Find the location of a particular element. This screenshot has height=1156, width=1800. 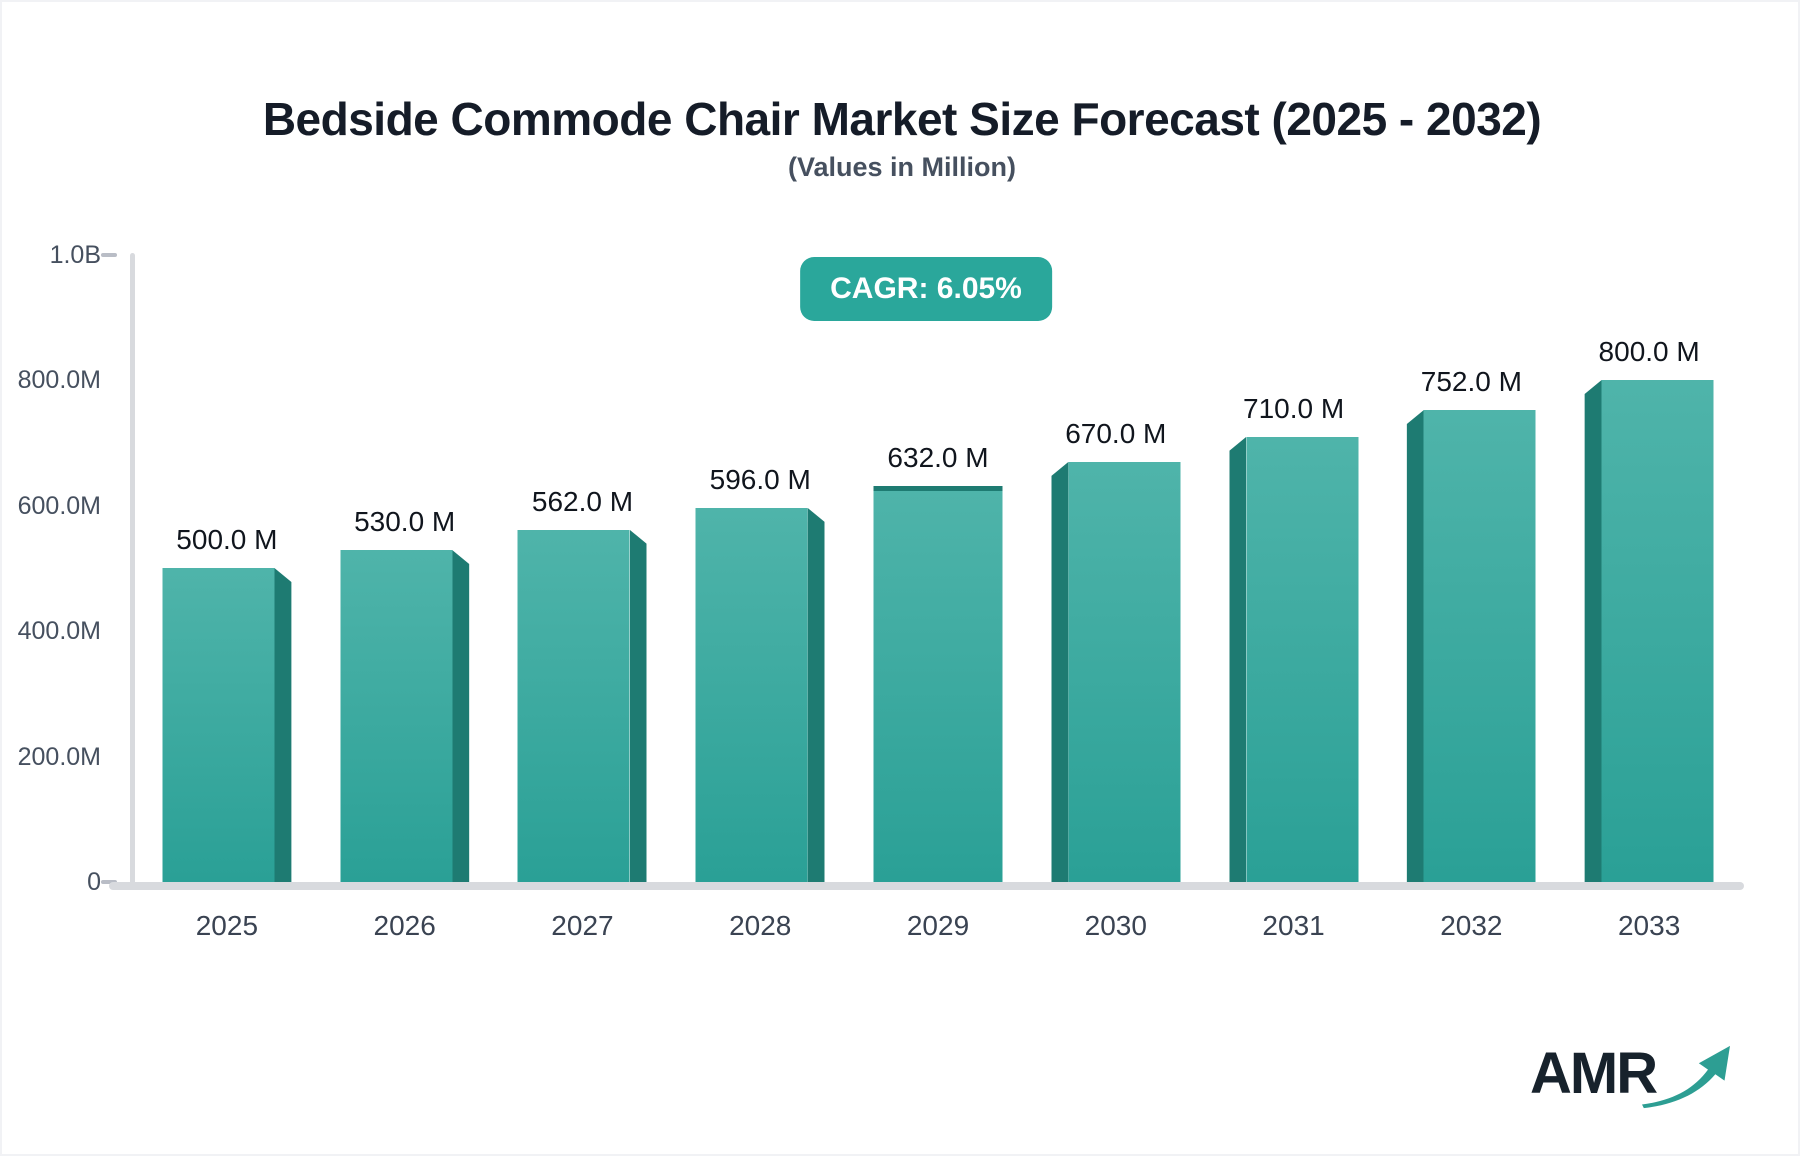

amr-logo: AMR is located at coordinates (1631, 1074).